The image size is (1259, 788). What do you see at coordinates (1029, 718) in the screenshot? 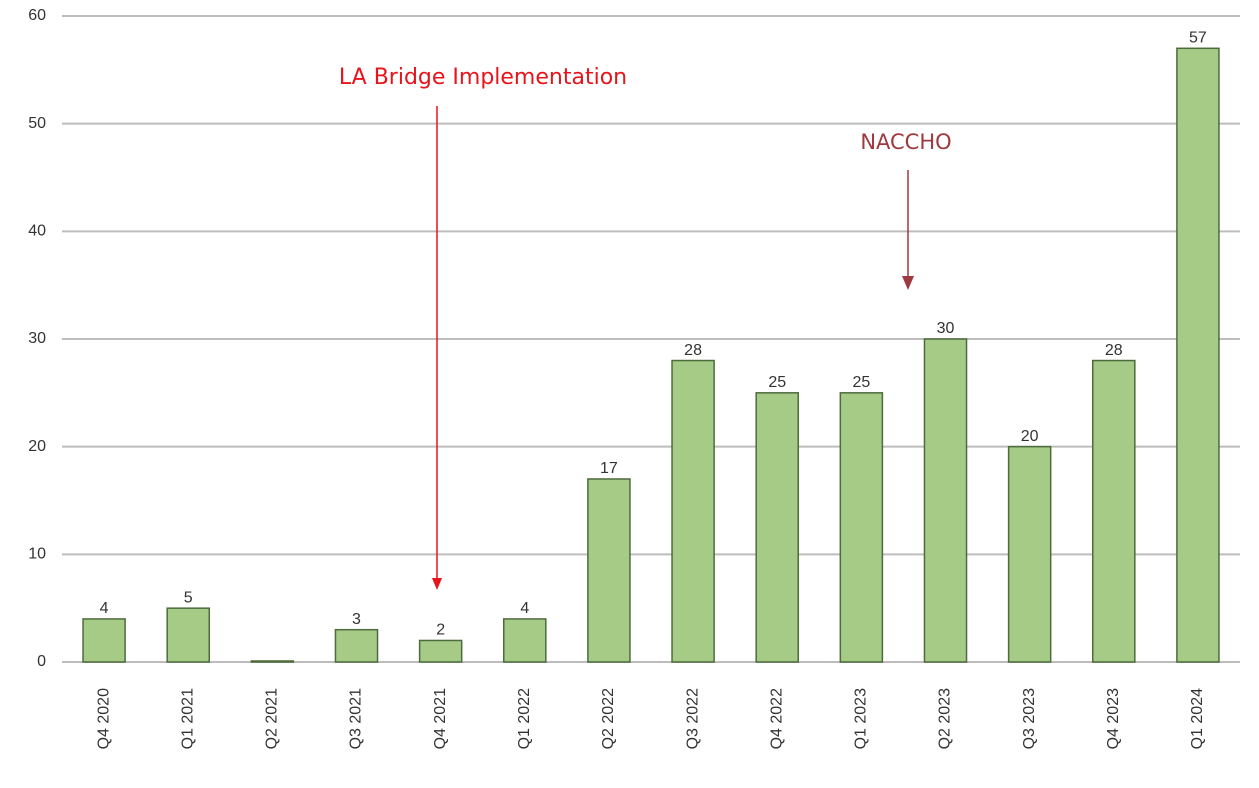
I see `x-tick-label: Q3 2023` at bounding box center [1029, 718].